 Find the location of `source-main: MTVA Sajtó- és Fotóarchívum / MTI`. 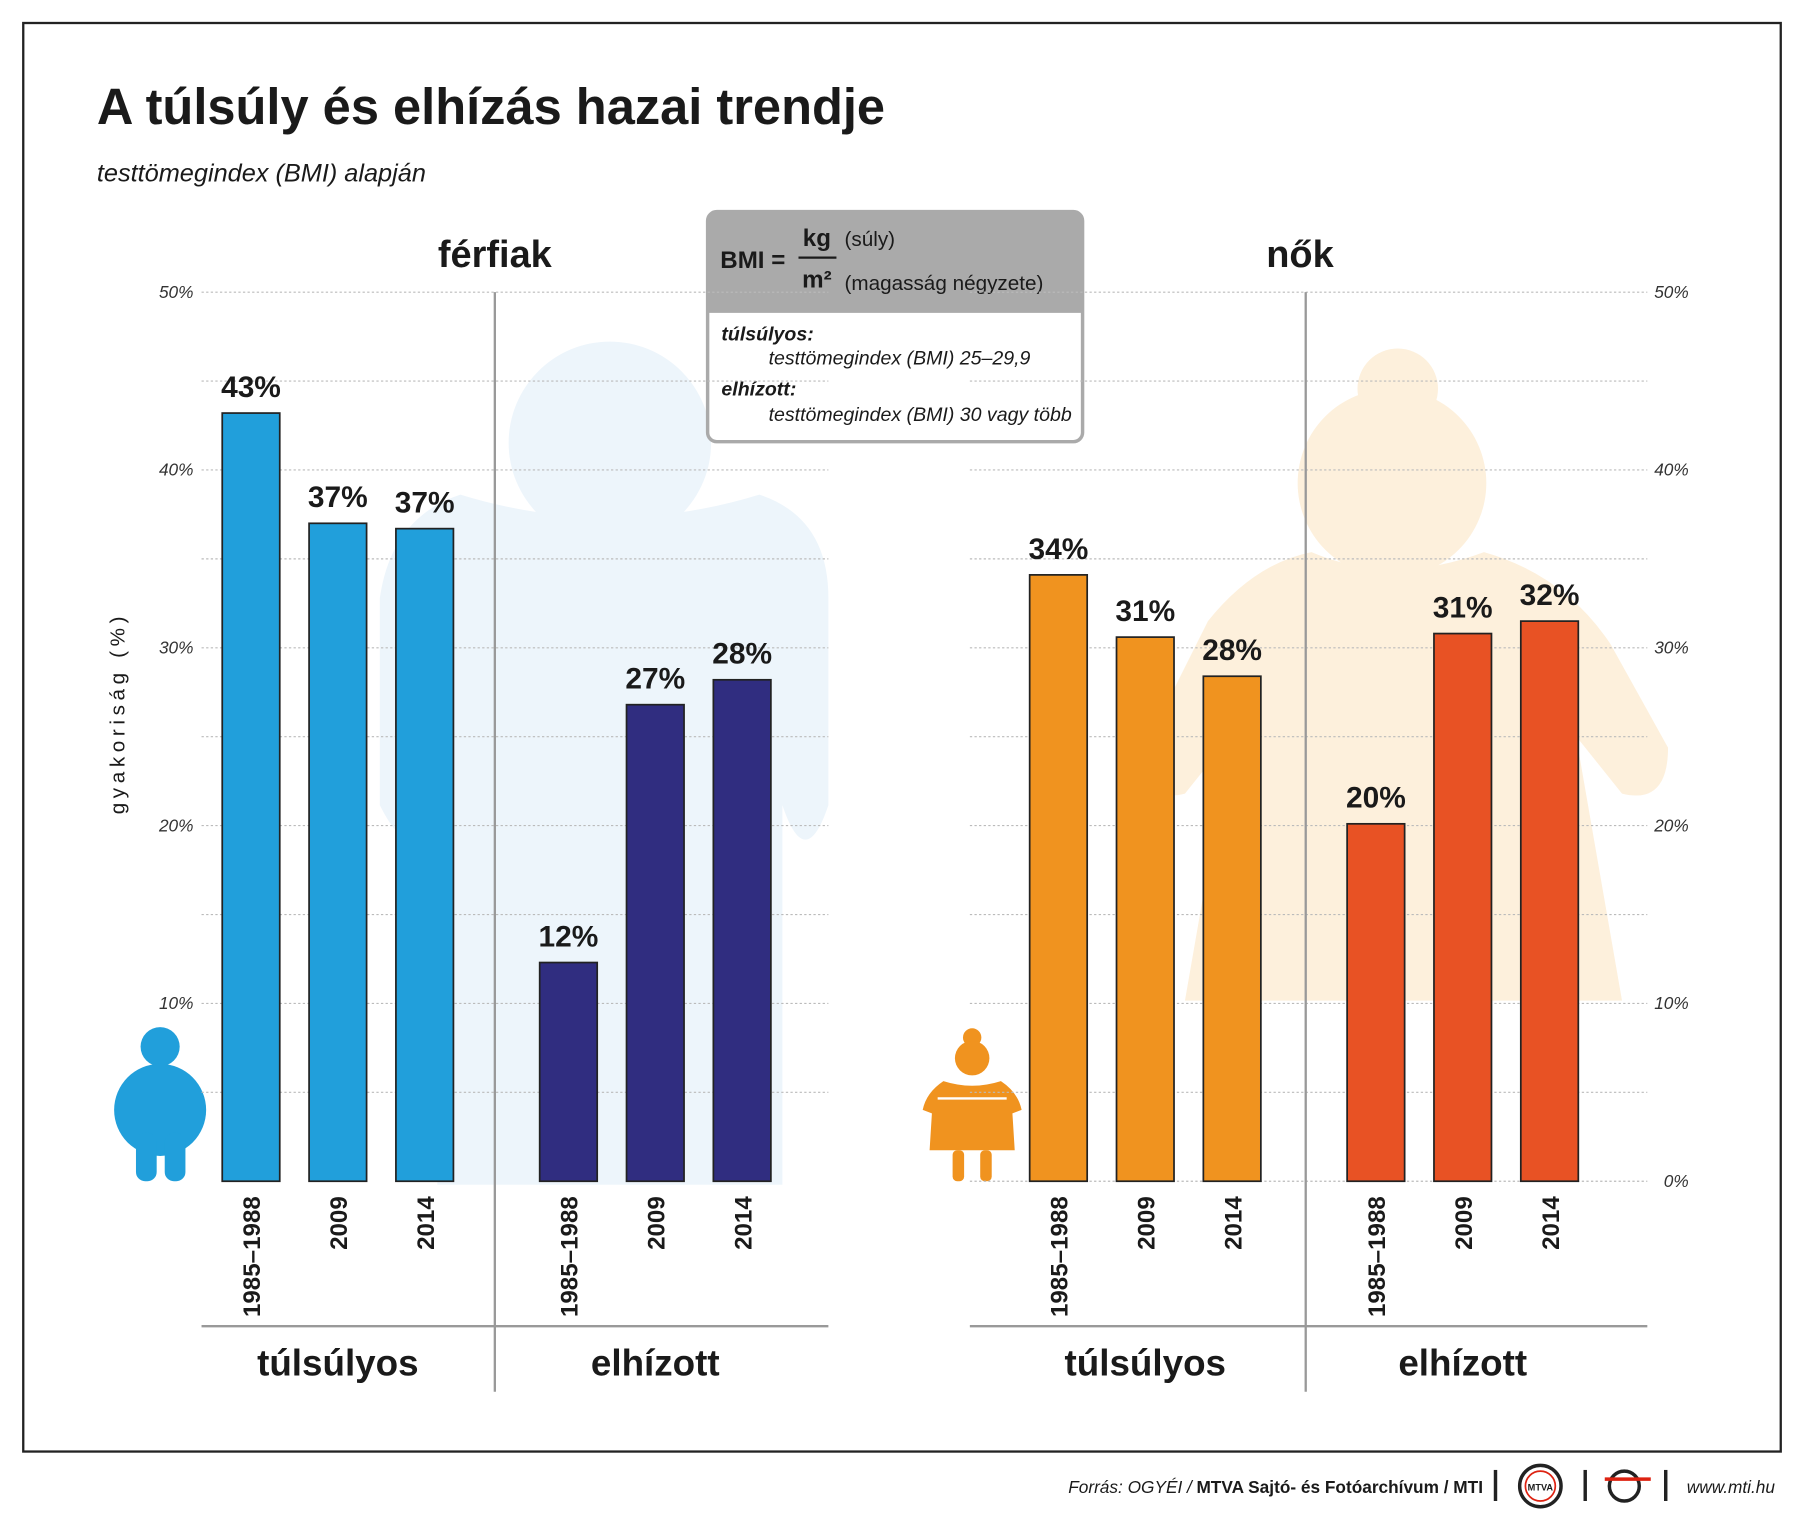

source-main: MTVA Sajtó- és Fotóarchívum / MTI is located at coordinates (1339, 1487).